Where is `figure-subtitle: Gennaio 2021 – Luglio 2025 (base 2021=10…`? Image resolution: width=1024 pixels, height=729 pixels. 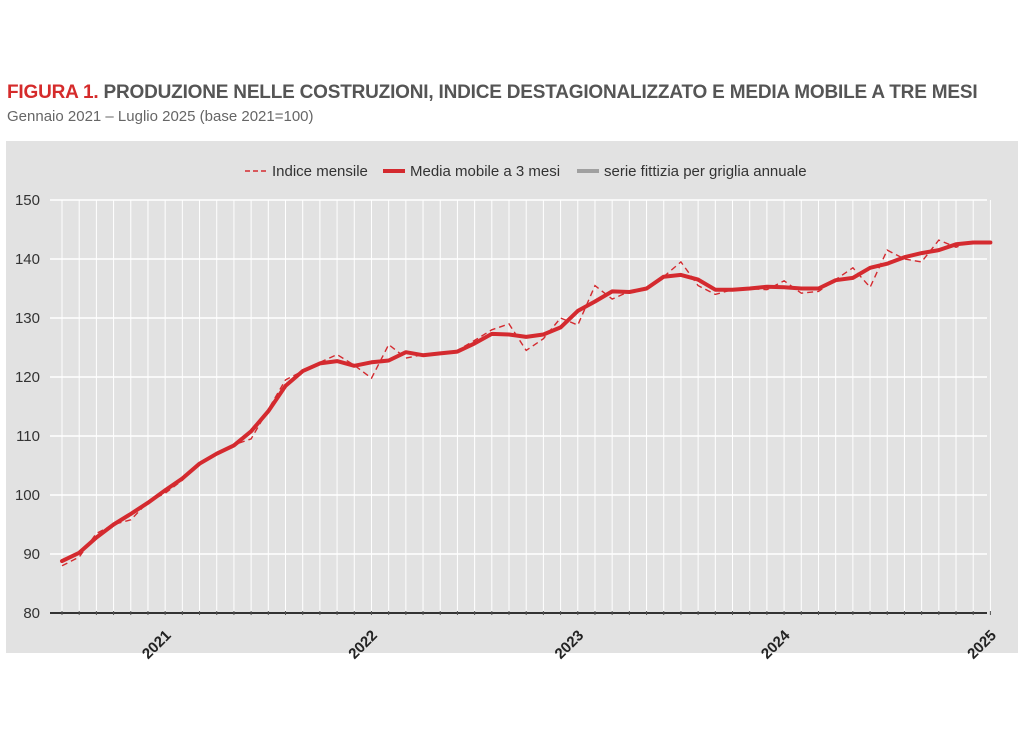
figure-subtitle: Gennaio 2021 – Luglio 2025 (base 2021=10… is located at coordinates (160, 116).